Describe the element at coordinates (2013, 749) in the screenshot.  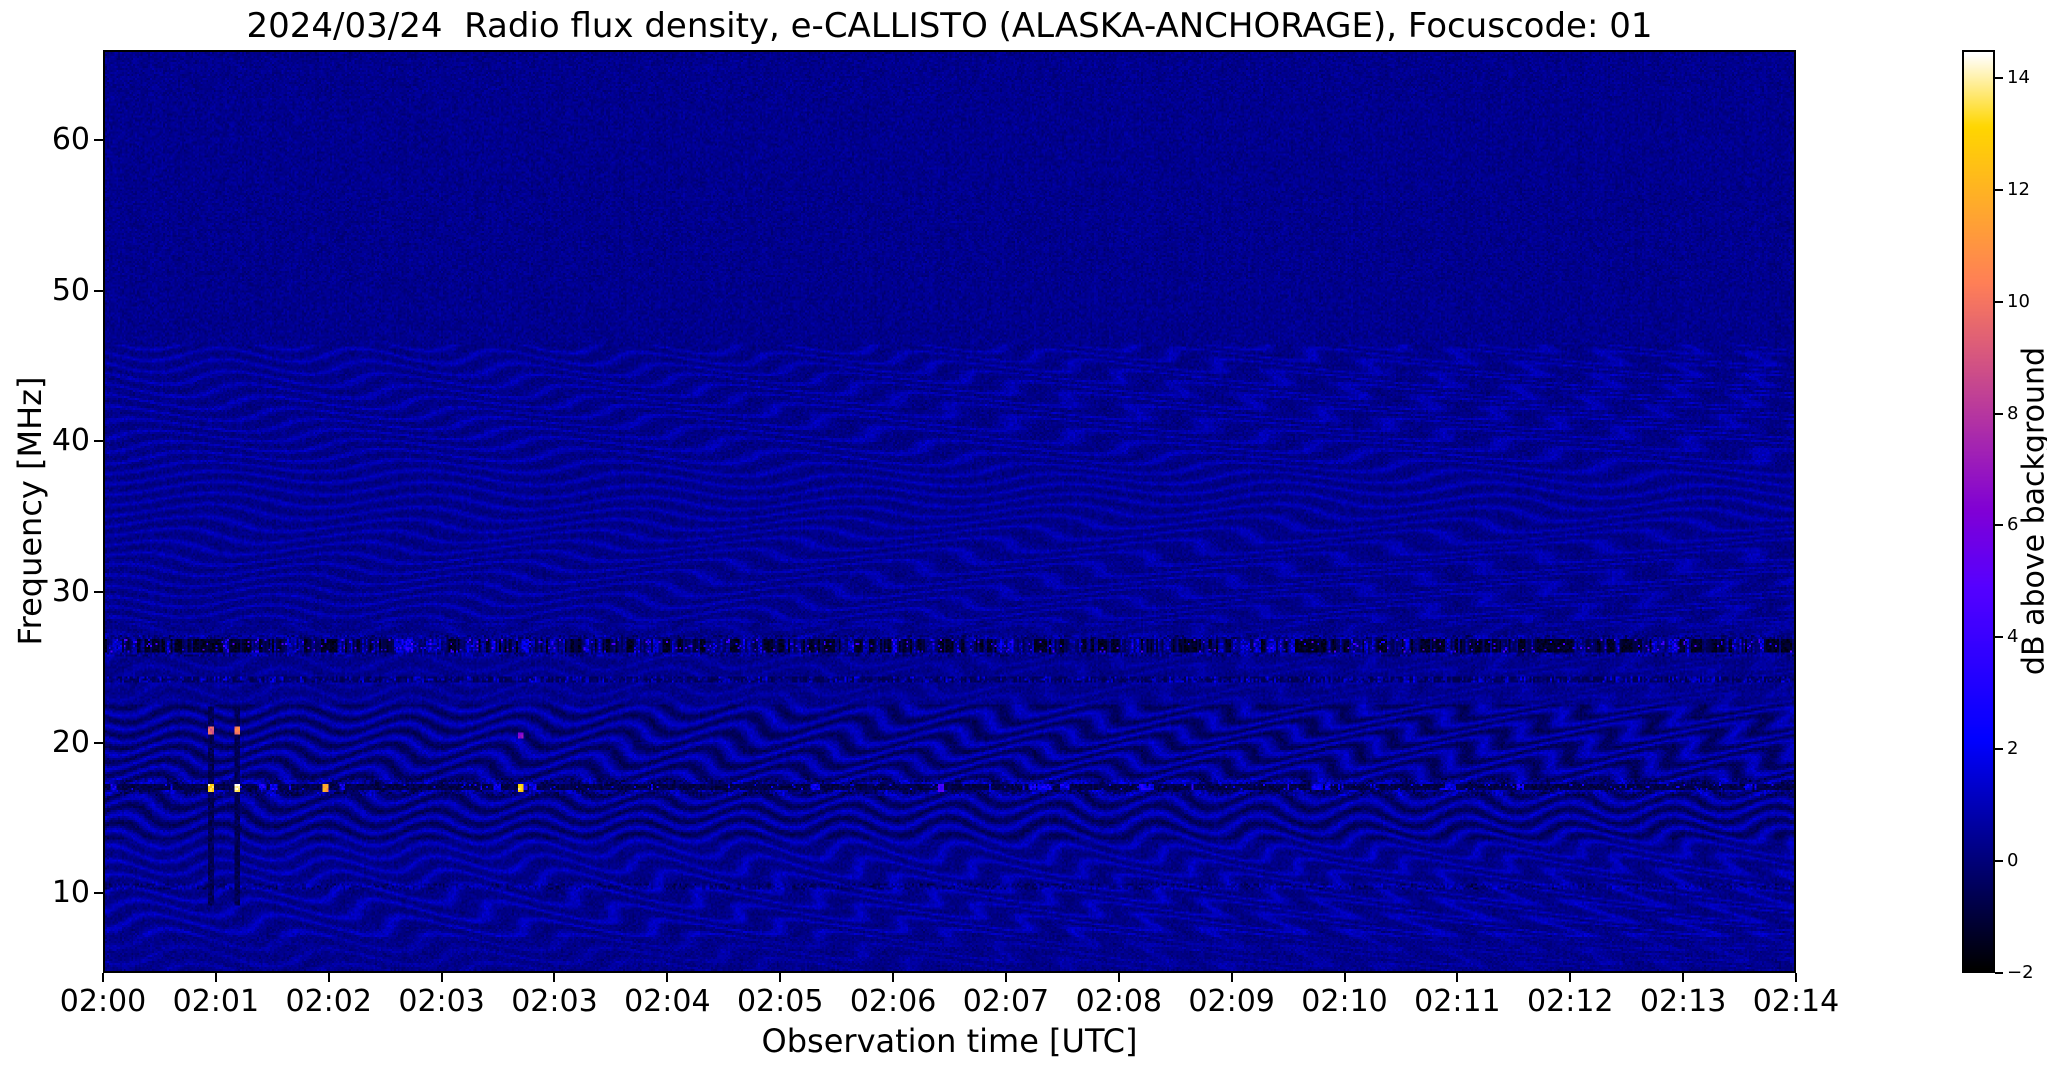
I see `colorbar-tick-label: 2` at that location.